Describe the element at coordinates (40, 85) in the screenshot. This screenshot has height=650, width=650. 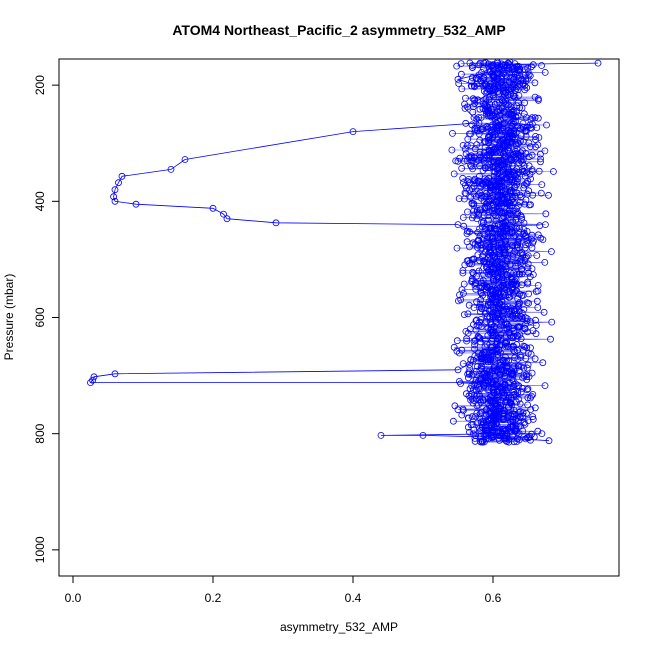
I see `y-tick-label: 200` at that location.